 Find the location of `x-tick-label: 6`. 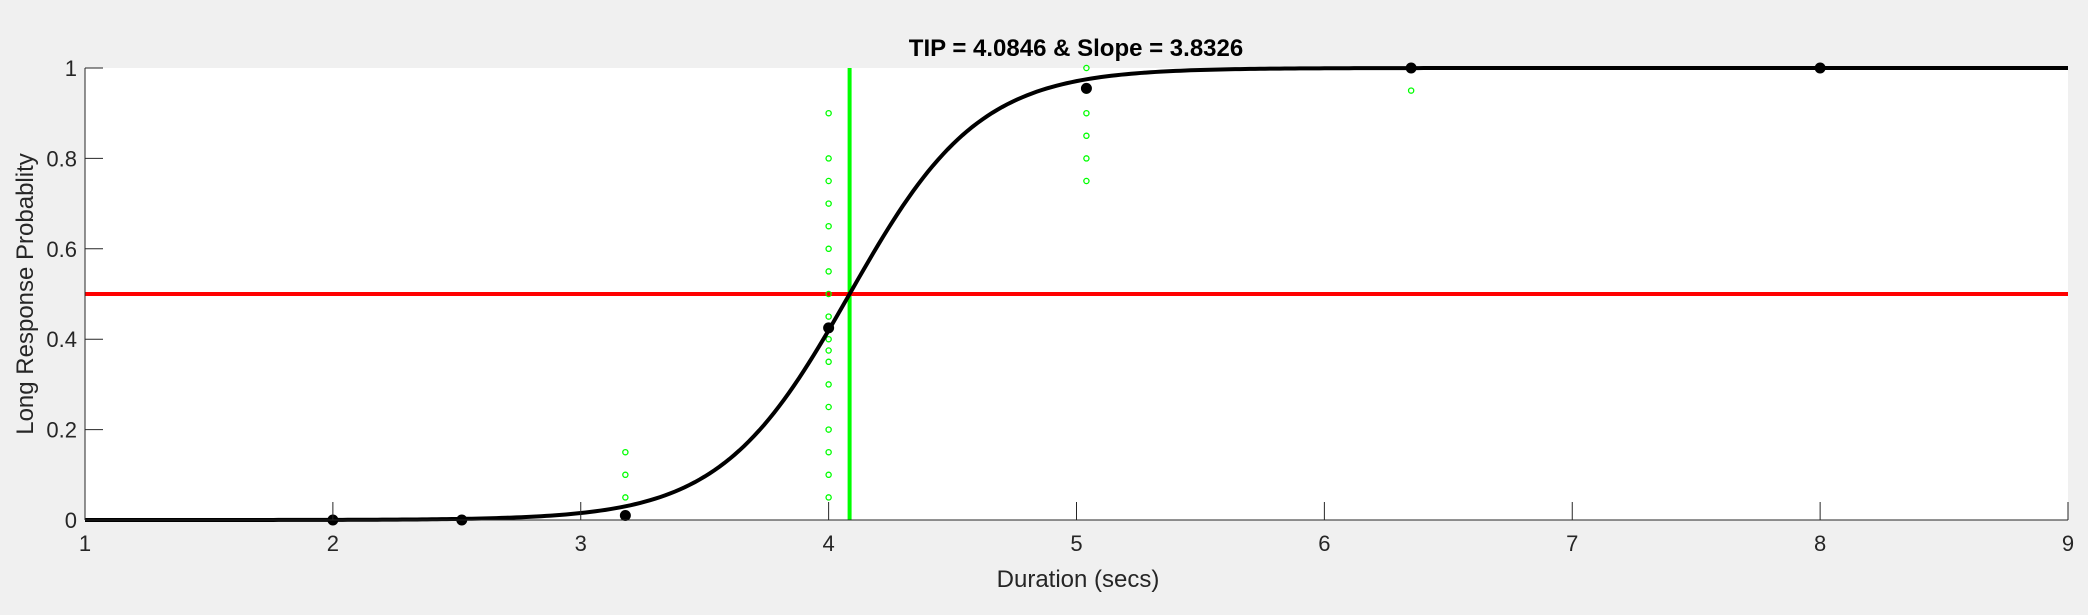

x-tick-label: 6 is located at coordinates (1324, 543).